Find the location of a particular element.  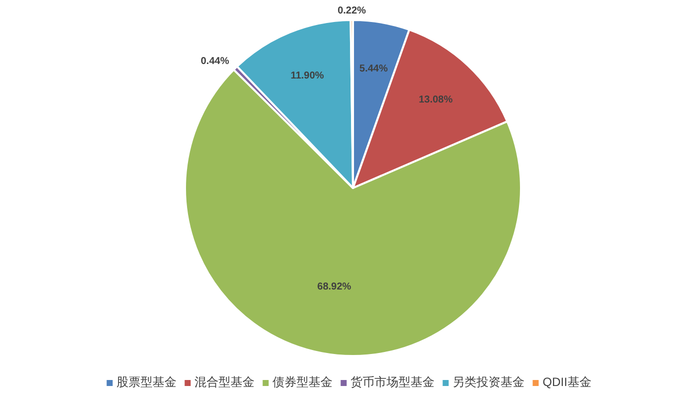

legend-label: 货币市场型基金 is located at coordinates (392, 382).